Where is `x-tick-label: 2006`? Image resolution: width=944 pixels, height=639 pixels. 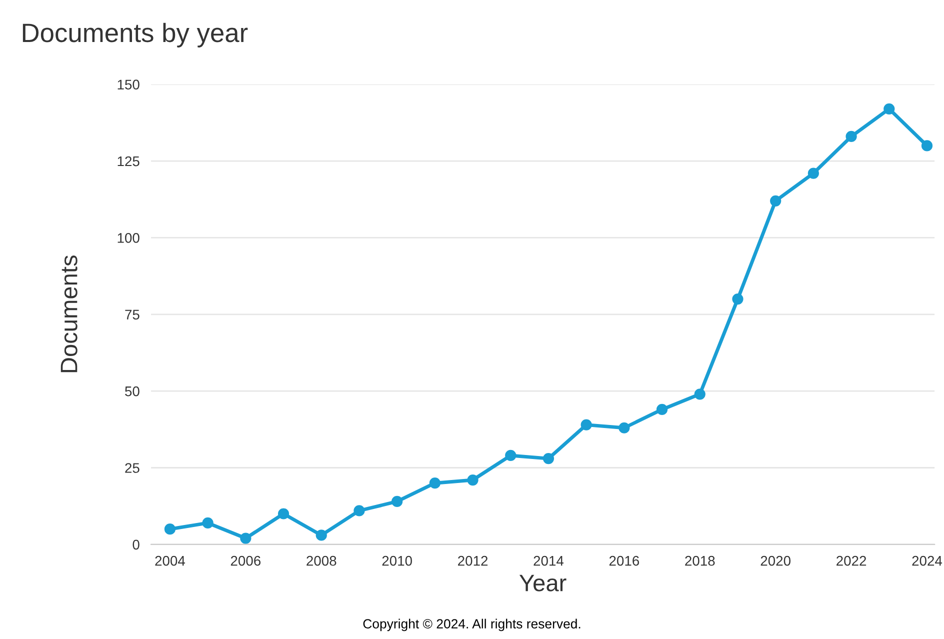
x-tick-label: 2006 is located at coordinates (245, 561).